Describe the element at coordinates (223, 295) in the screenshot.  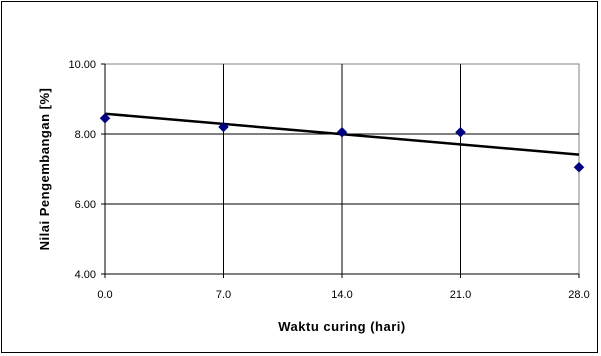
I see `x-tick-label: 7.0` at that location.